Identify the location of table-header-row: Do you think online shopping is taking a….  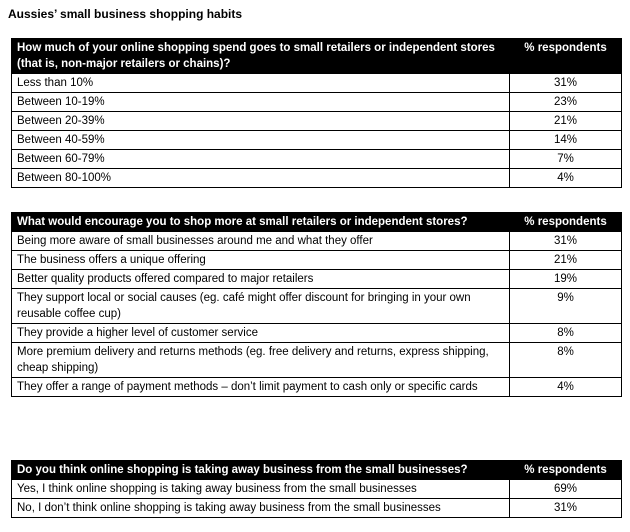
(316, 470).